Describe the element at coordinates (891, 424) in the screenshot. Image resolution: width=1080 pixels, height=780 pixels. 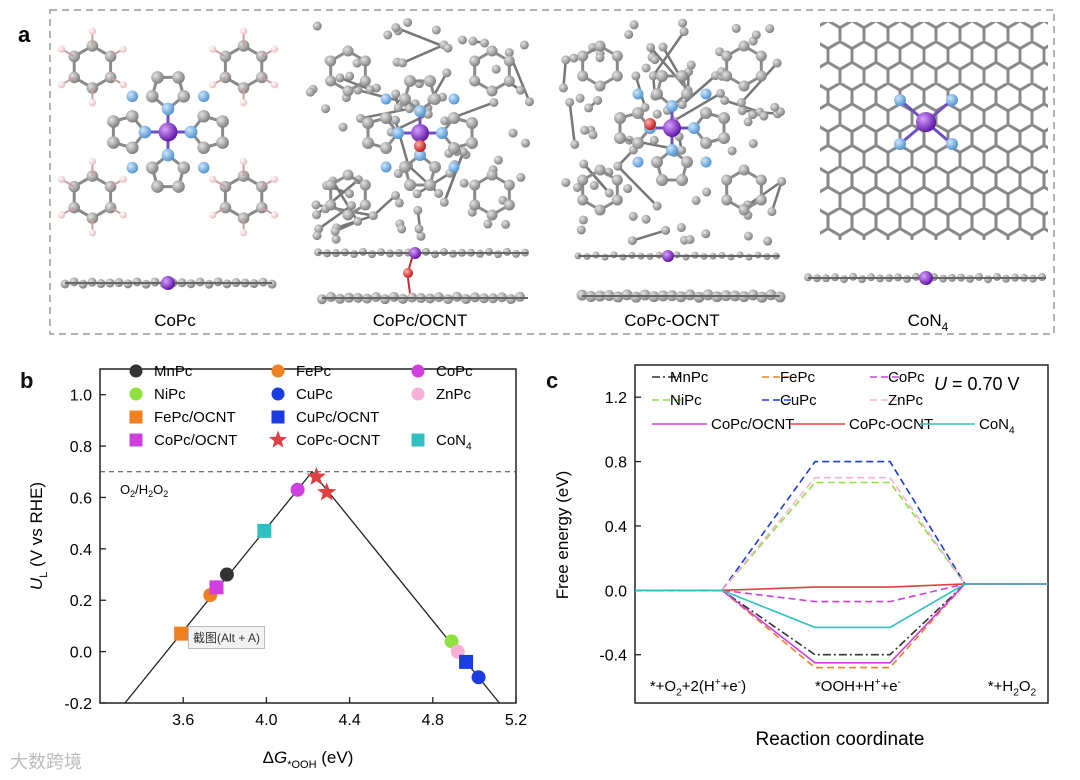
I see `chart-c-legend-label: CoPc-OCNT` at that location.